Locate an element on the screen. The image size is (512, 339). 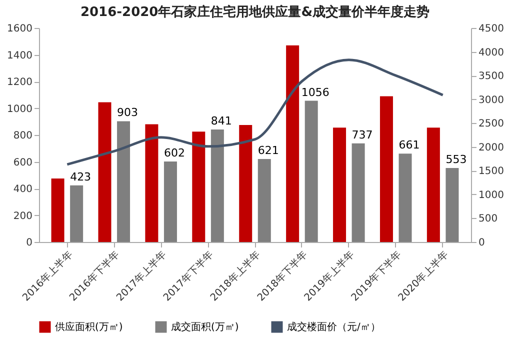
data-label: 661 is located at coordinates (409, 145).